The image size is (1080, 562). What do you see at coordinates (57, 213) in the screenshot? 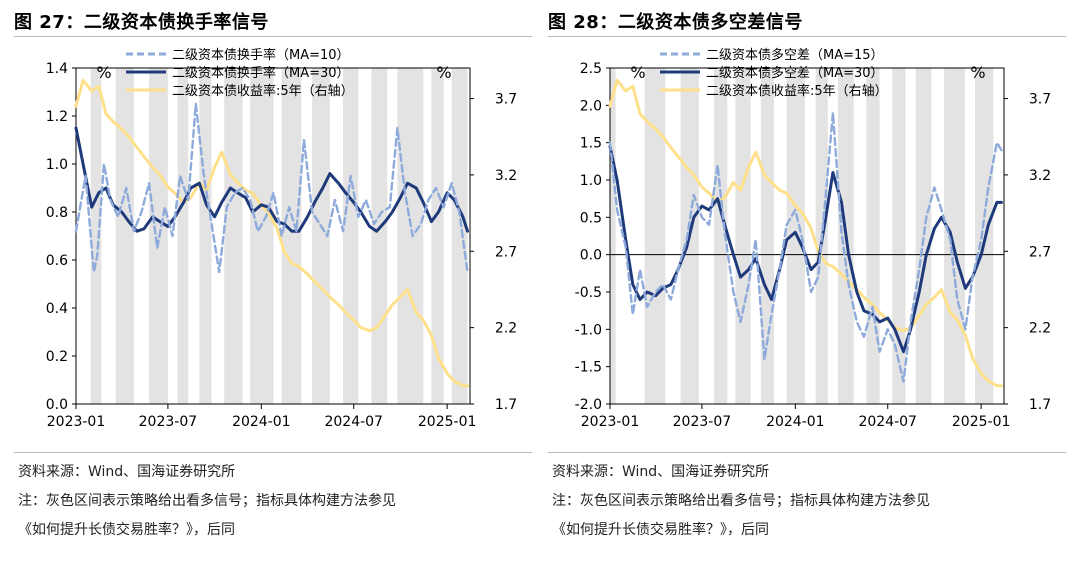
I see `y-left-tick-label: 0.8` at bounding box center [57, 213].